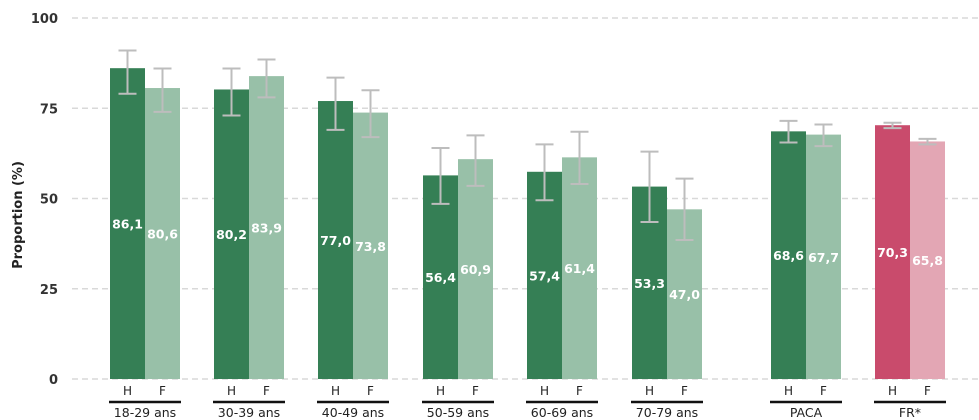 This screenshot has width=979, height=420. I want to click on value-label: 60,9, so click(475, 269).